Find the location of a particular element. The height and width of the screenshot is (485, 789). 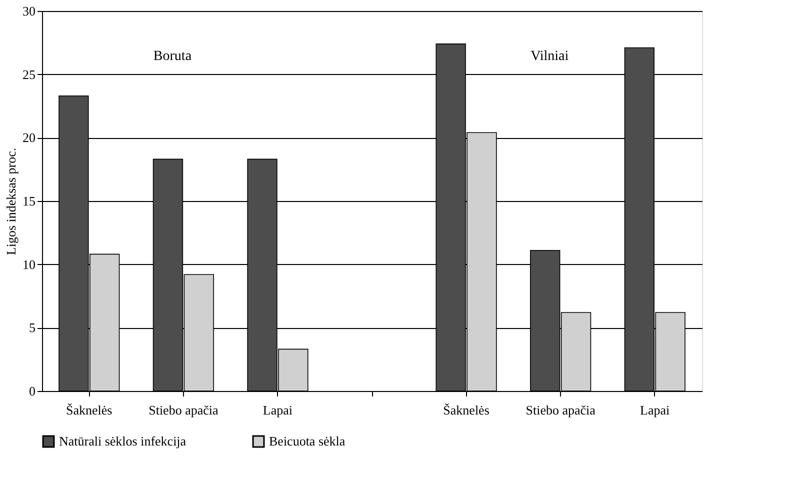

legend-label: Natūrali sėklos infekcija is located at coordinates (122, 441).